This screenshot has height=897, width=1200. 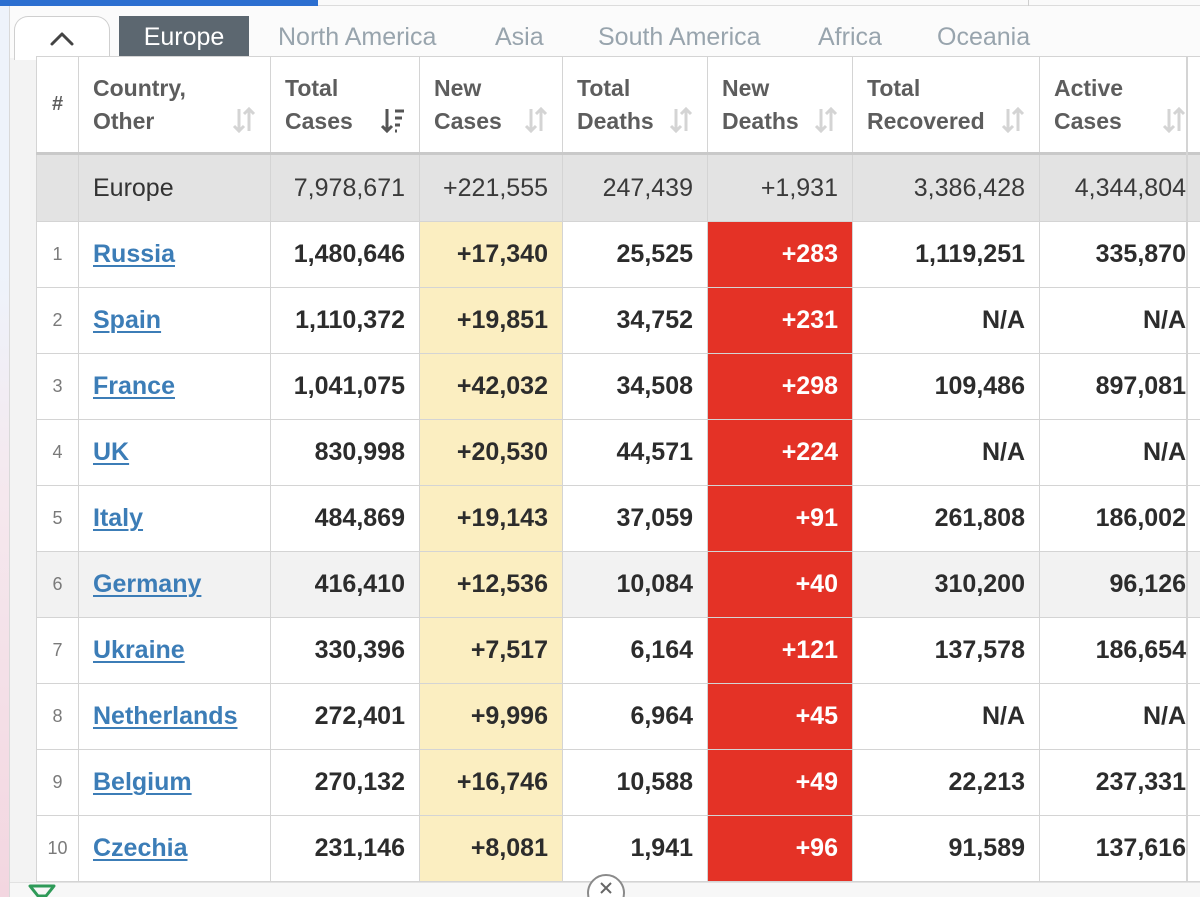 I want to click on cell-new-cases: +16,746, so click(x=491, y=782).